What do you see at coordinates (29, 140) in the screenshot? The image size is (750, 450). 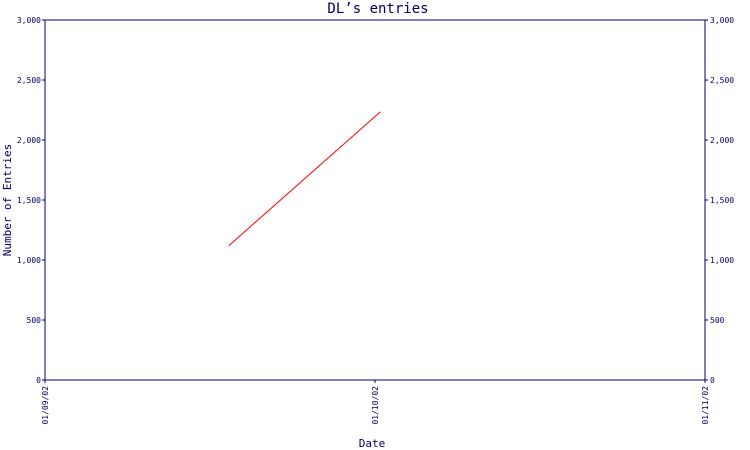 I see `y-tick-label-left: 2,000` at bounding box center [29, 140].